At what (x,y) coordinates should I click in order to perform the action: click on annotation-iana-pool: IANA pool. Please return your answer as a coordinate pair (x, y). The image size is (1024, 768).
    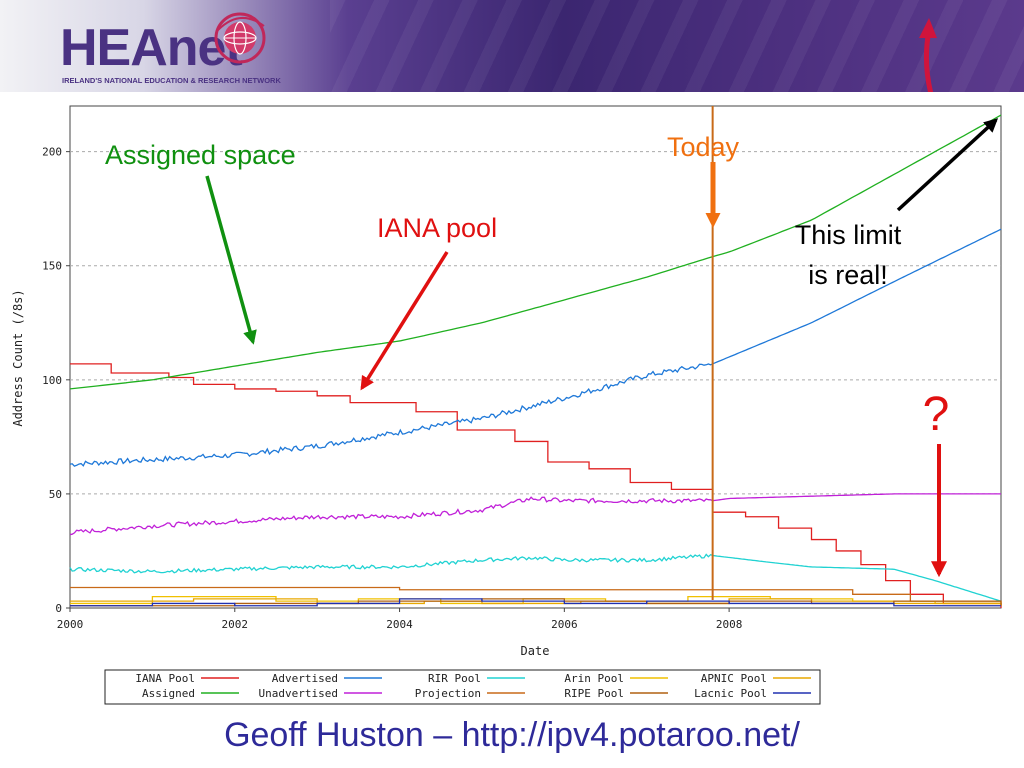
    Looking at the image, I should click on (437, 228).